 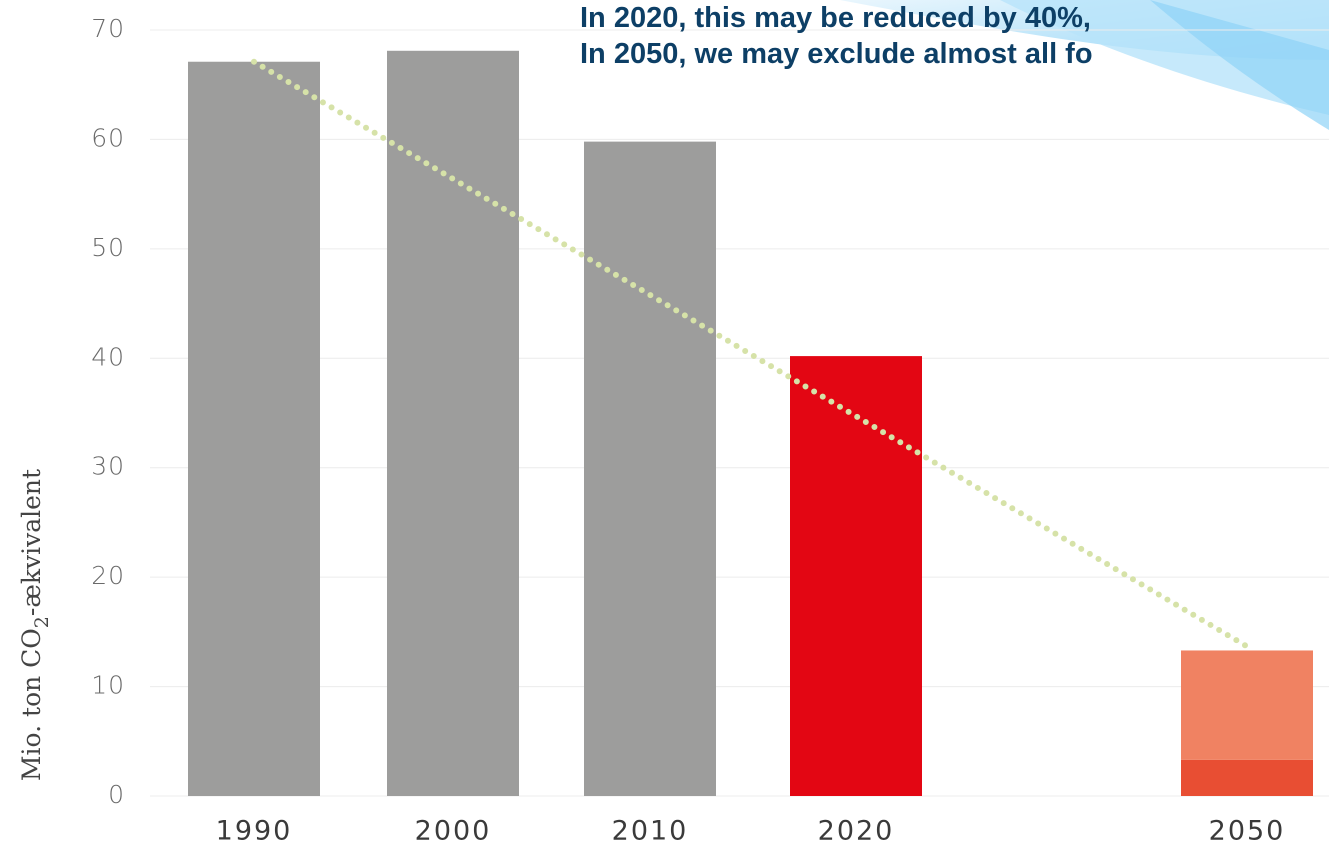 I want to click on y-tick-label: 50, so click(x=108, y=247).